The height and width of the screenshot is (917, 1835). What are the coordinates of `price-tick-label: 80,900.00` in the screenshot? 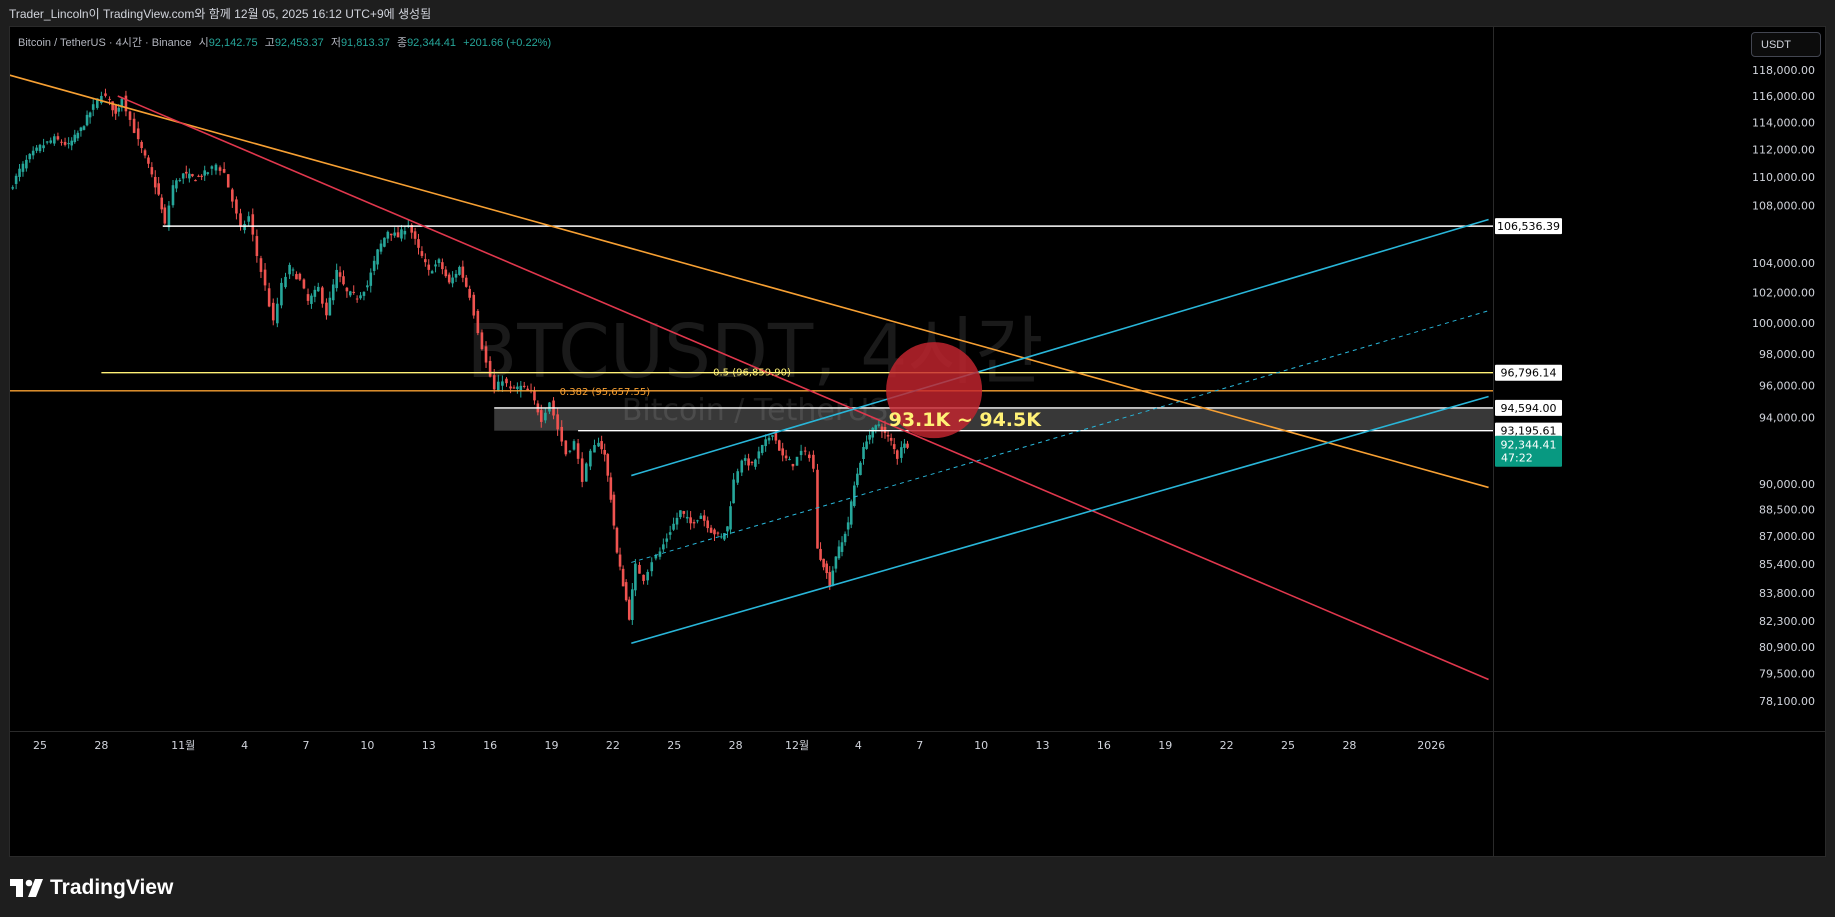 It's located at (1787, 647).